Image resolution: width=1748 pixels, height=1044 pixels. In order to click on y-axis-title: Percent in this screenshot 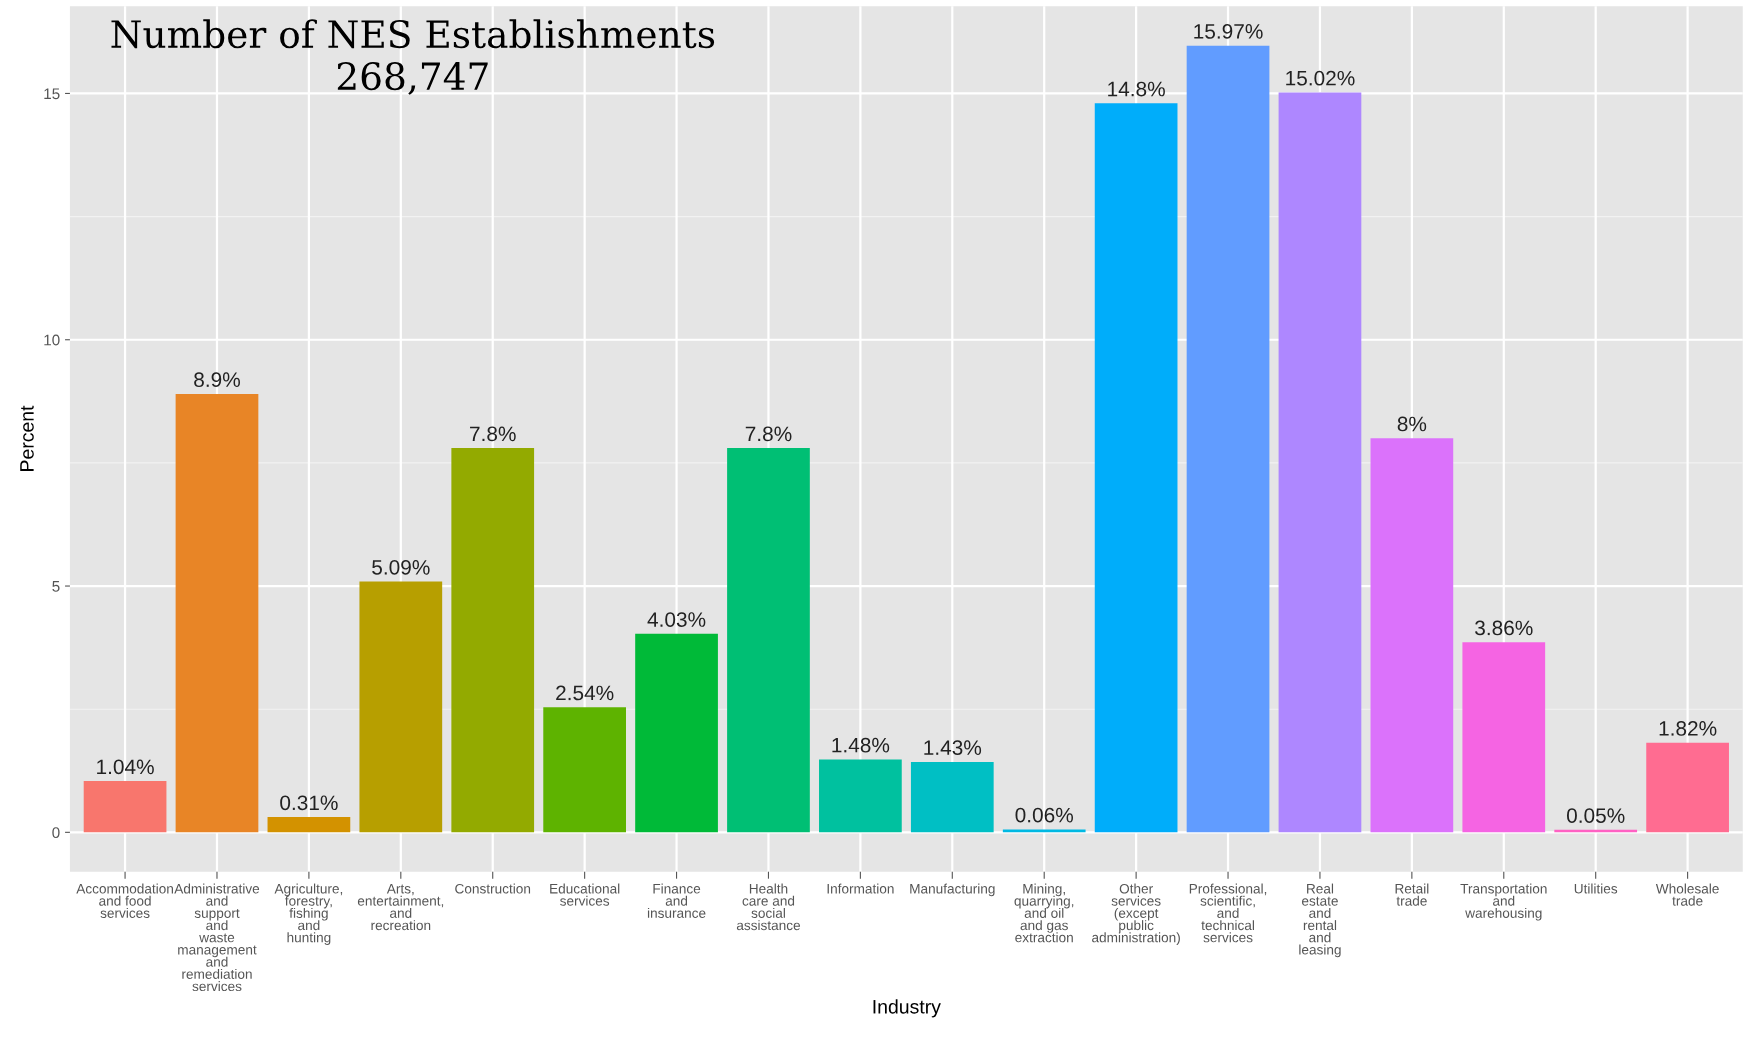, I will do `click(27, 438)`.